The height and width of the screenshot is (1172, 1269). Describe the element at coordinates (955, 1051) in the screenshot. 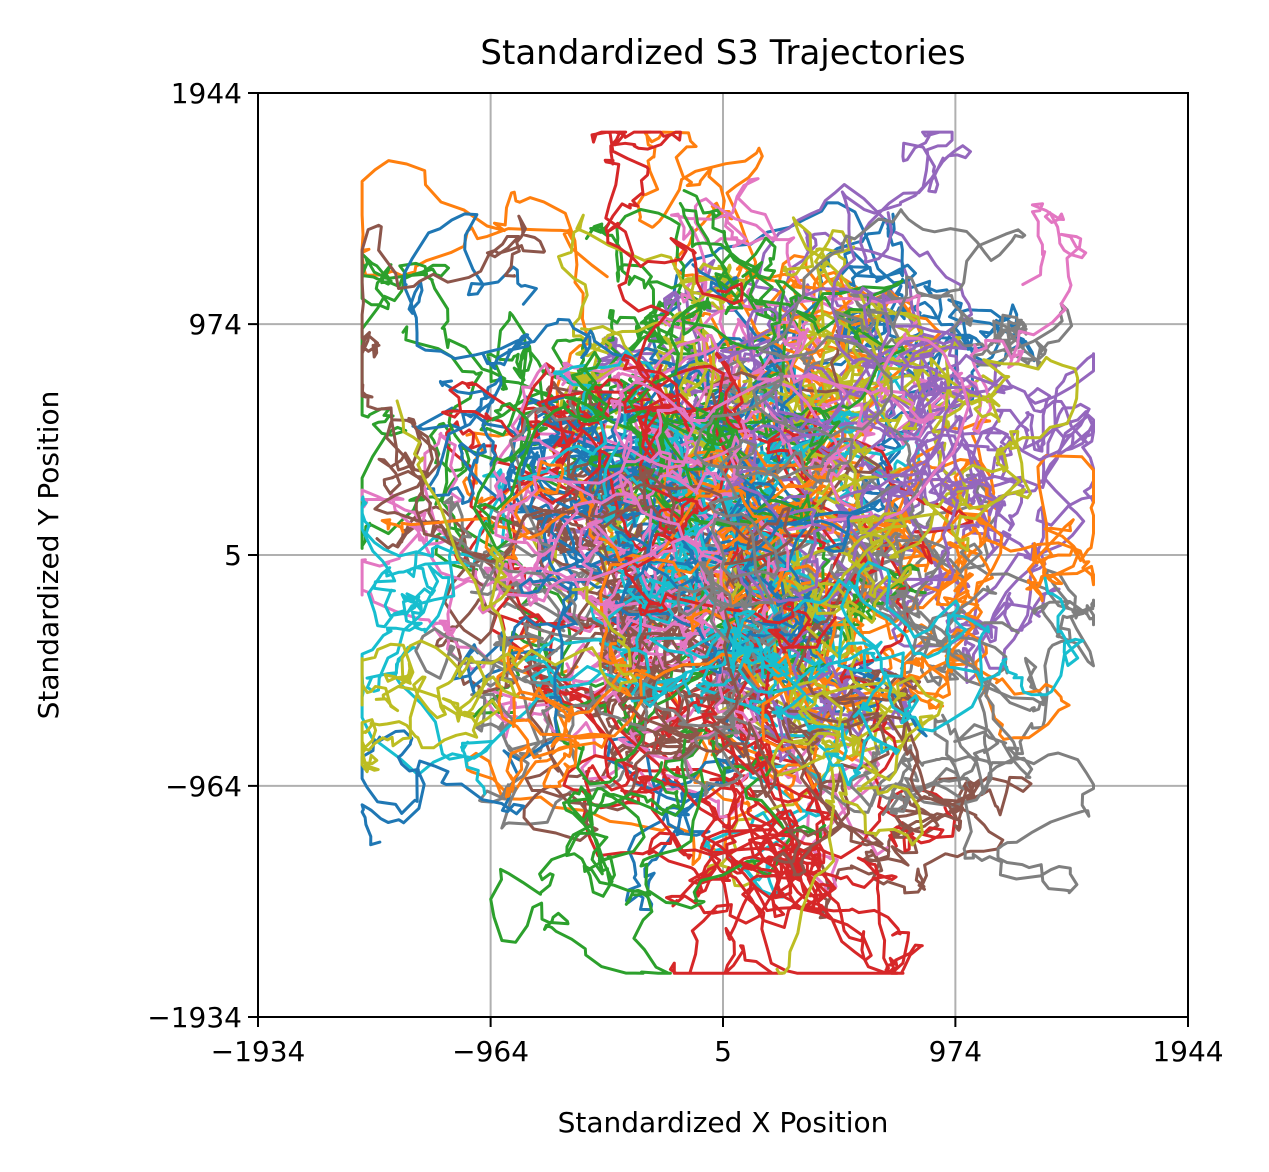

I see `x-tick-label: 974` at that location.